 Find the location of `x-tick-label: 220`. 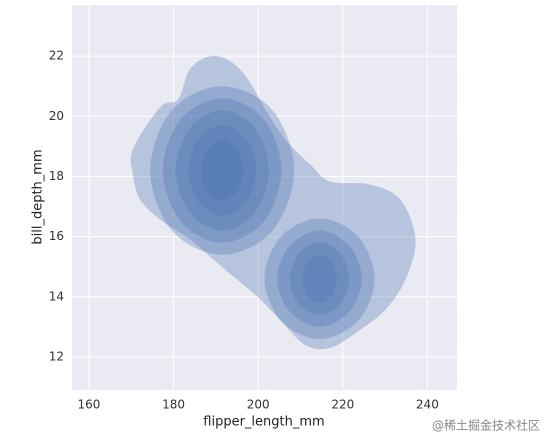

x-tick-label: 220 is located at coordinates (342, 405).